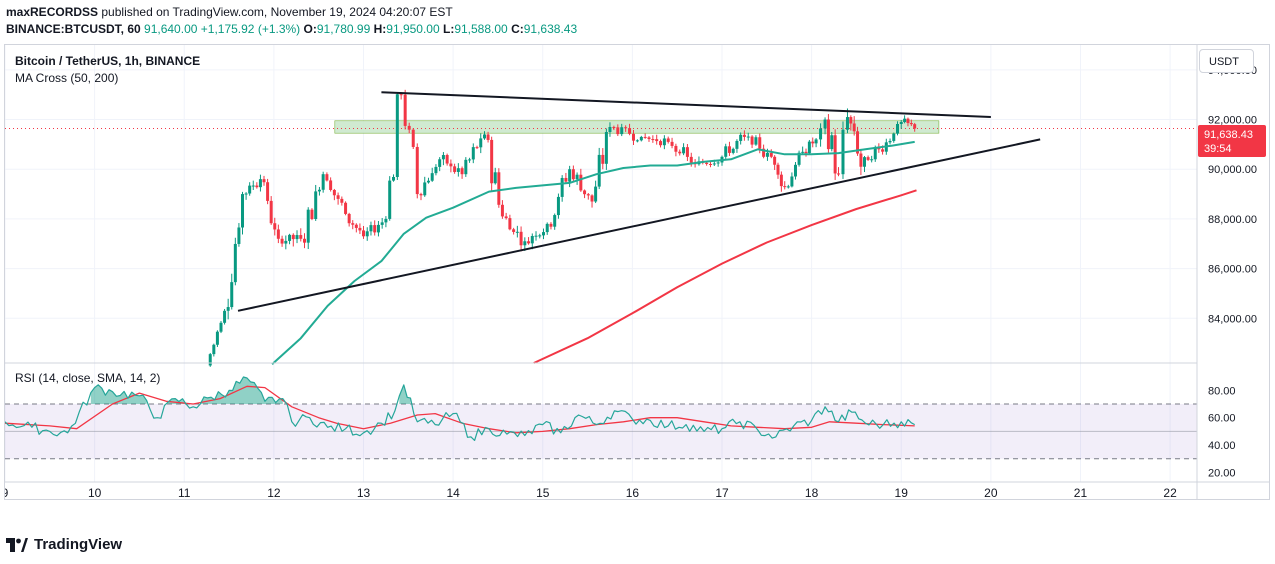 The height and width of the screenshot is (564, 1275). What do you see at coordinates (517, 29) in the screenshot?
I see `close-label: C:` at bounding box center [517, 29].